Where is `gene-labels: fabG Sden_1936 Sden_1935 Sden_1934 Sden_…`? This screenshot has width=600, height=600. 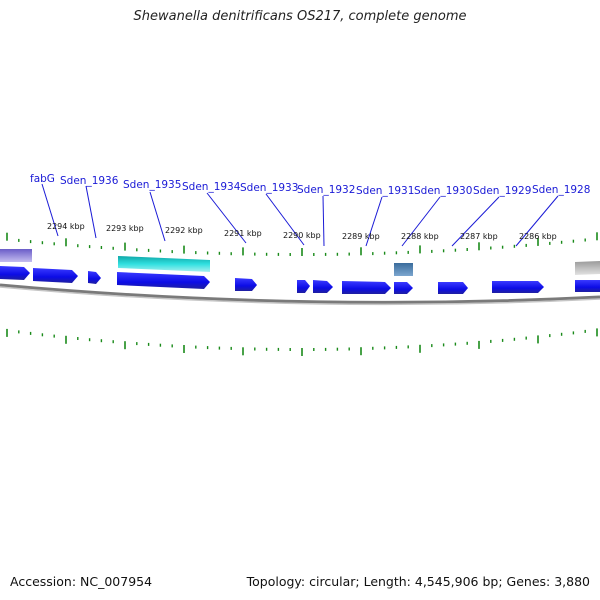 gene-labels: fabG Sden_1936 Sden_1935 Sden_1934 Sden_… is located at coordinates (310, 185).